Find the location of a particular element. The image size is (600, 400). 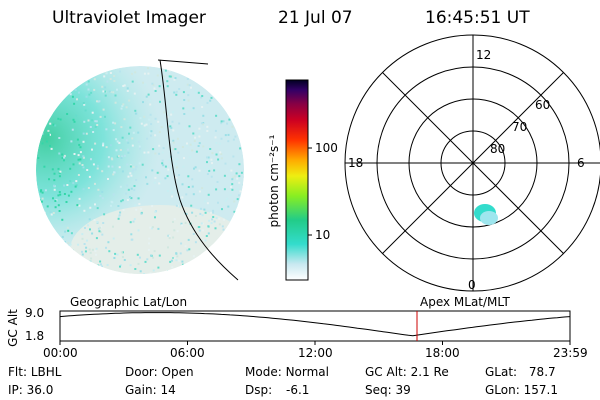

mlt-label-0: 0 is located at coordinates (472, 285).